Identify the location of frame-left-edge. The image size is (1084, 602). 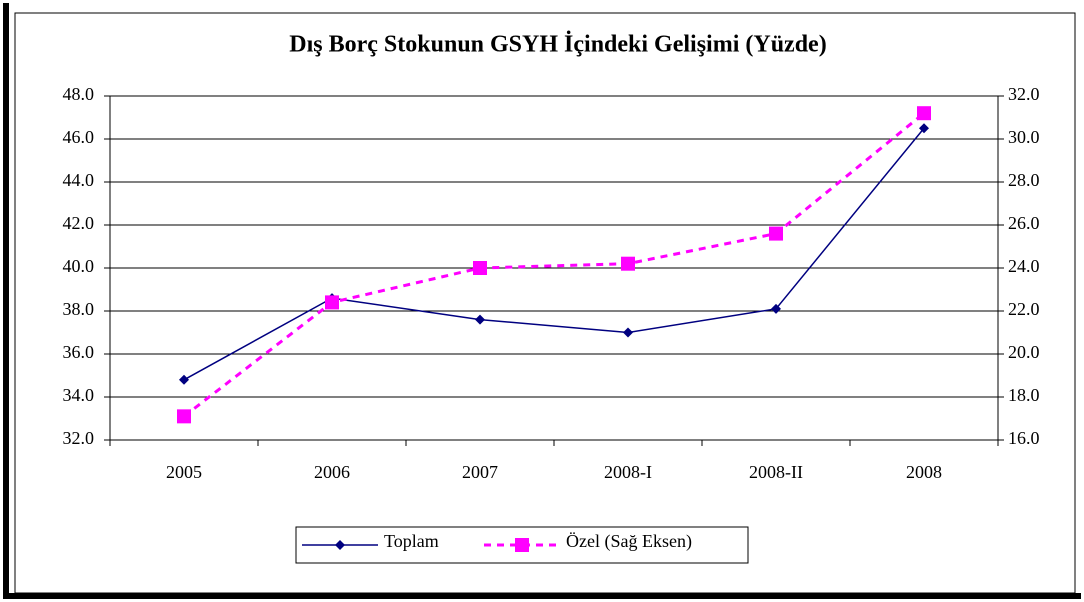
(6, 301).